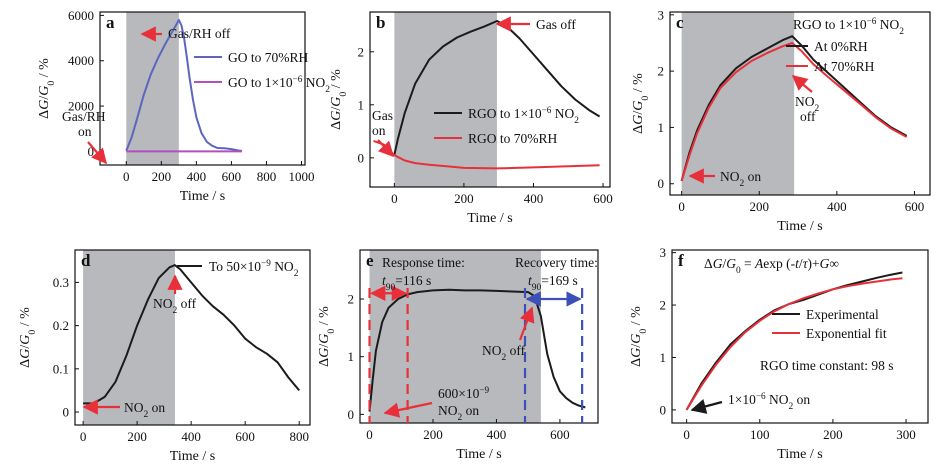  I want to click on plot-frame-e, so click(479, 336).